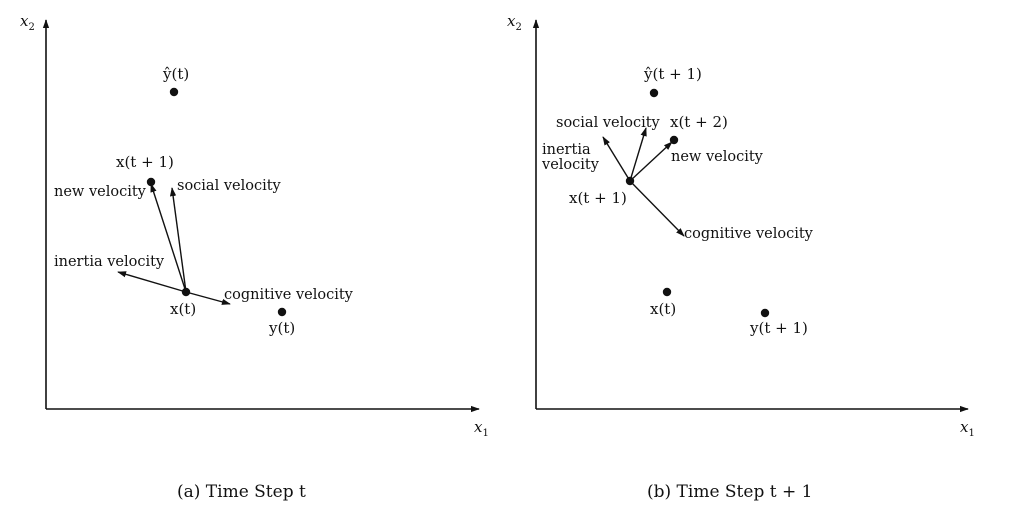  Describe the element at coordinates (100, 192) in the screenshot. I see `panel-a-label-new-velocity: new velocity` at that location.